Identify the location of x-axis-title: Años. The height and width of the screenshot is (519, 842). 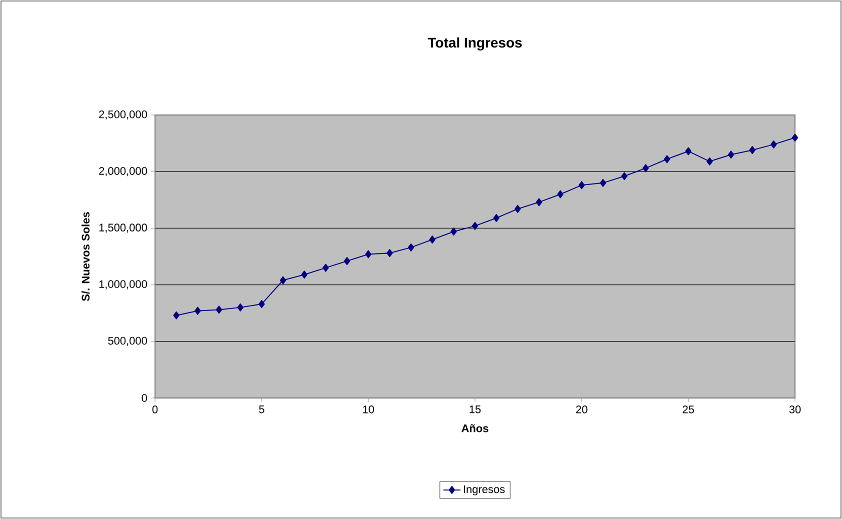
(475, 428).